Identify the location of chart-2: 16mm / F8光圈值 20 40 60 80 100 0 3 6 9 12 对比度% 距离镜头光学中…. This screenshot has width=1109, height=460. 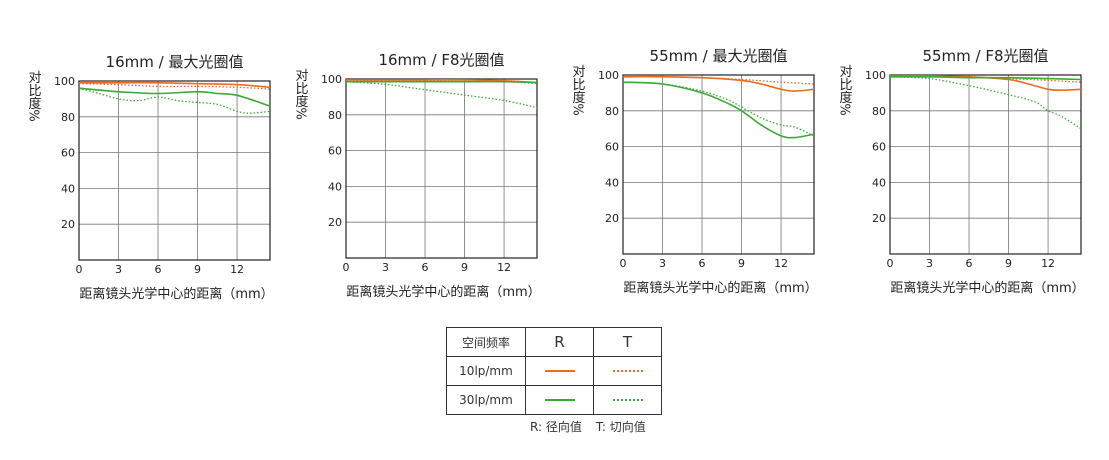
(417, 175).